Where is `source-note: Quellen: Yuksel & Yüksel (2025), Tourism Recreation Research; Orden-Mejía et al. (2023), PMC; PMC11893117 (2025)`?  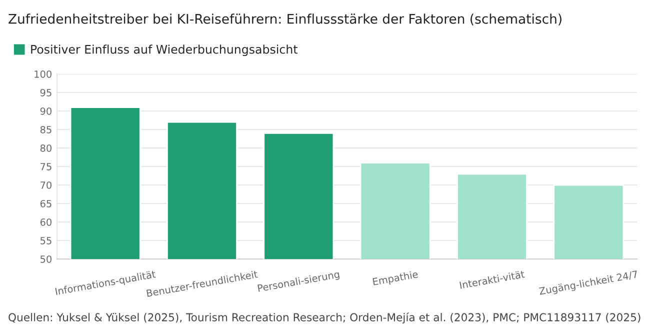
source-note: Quellen: Yuksel & Yüksel (2025), Tourism Recreation Research; Orden-Mejía et al. (2023), PMC; PMC11893117 (2025) is located at coordinates (324, 318).